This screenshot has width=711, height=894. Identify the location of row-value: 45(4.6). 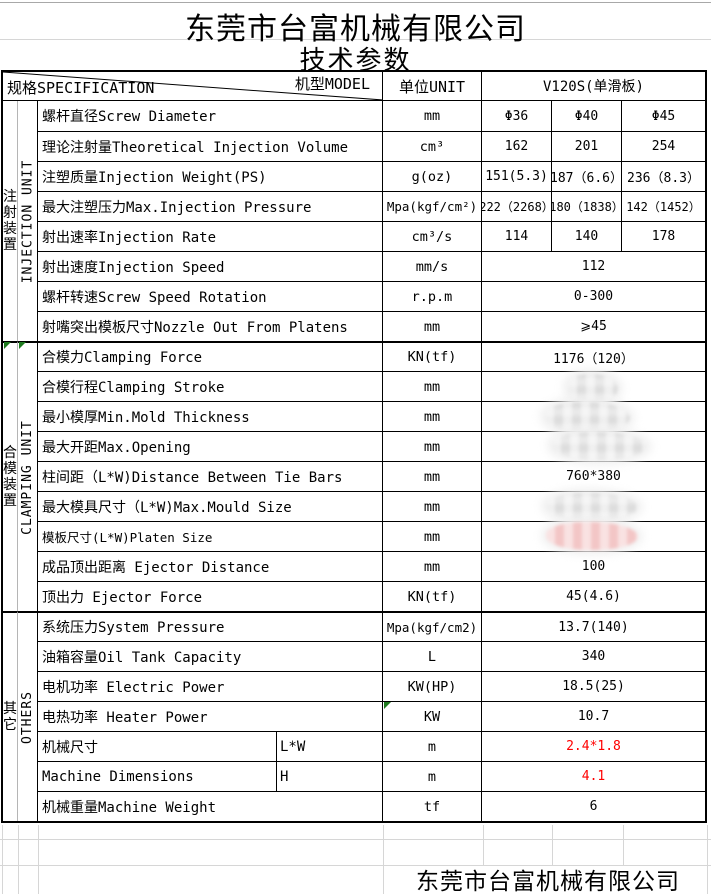
(593, 596).